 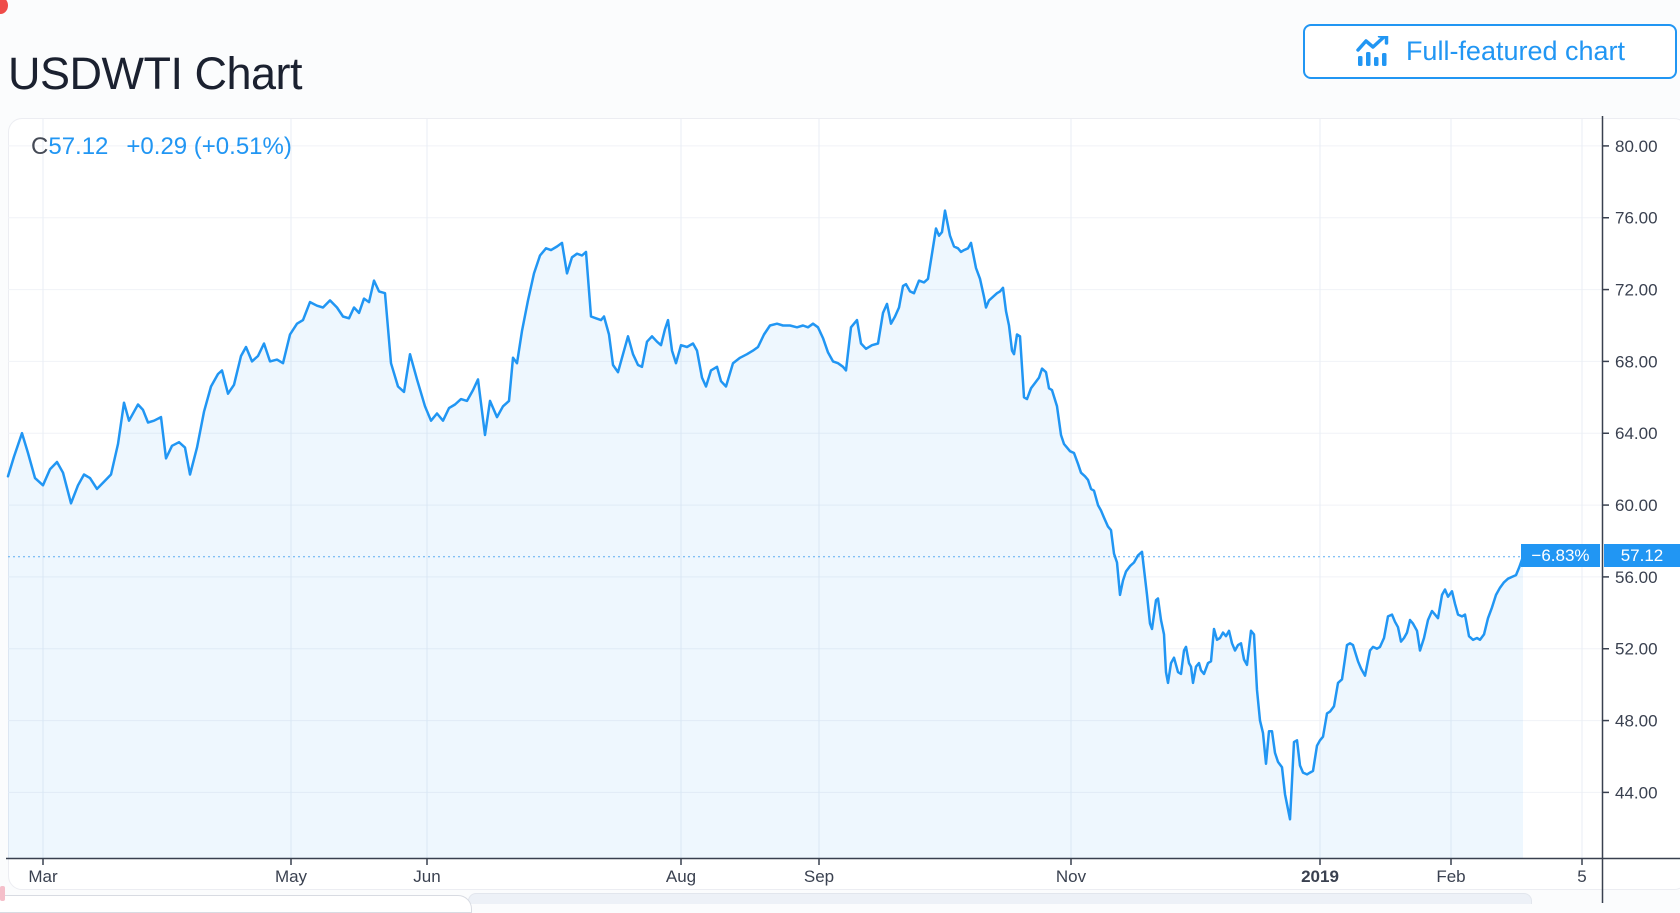 I want to click on x-tick-label: Feb, so click(x=1450, y=876).